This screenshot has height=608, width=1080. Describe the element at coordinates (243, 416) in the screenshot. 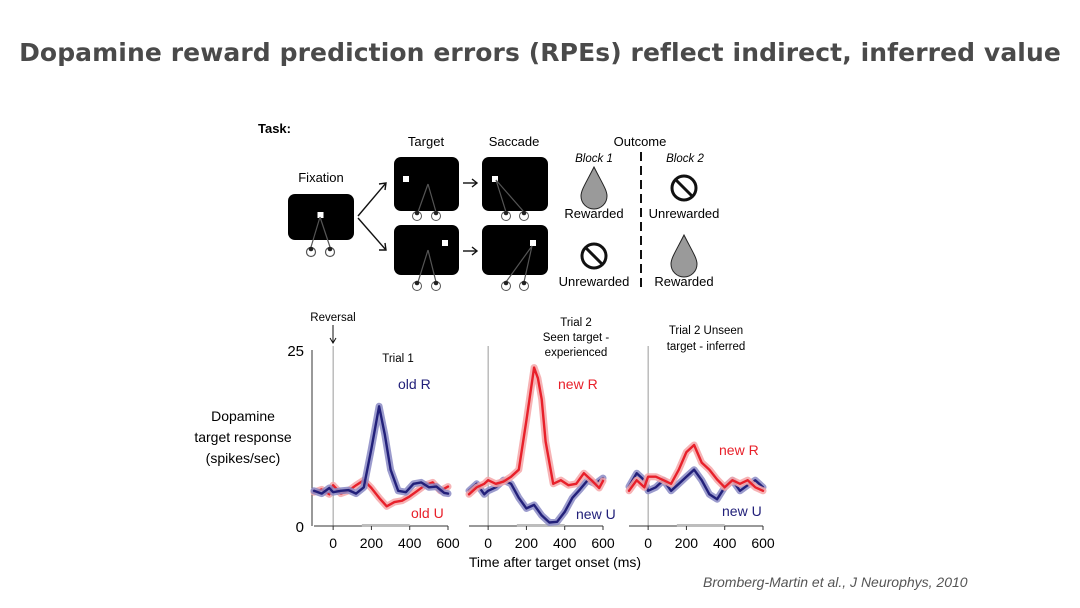

I see `ylabel-line1: Dopamine` at that location.